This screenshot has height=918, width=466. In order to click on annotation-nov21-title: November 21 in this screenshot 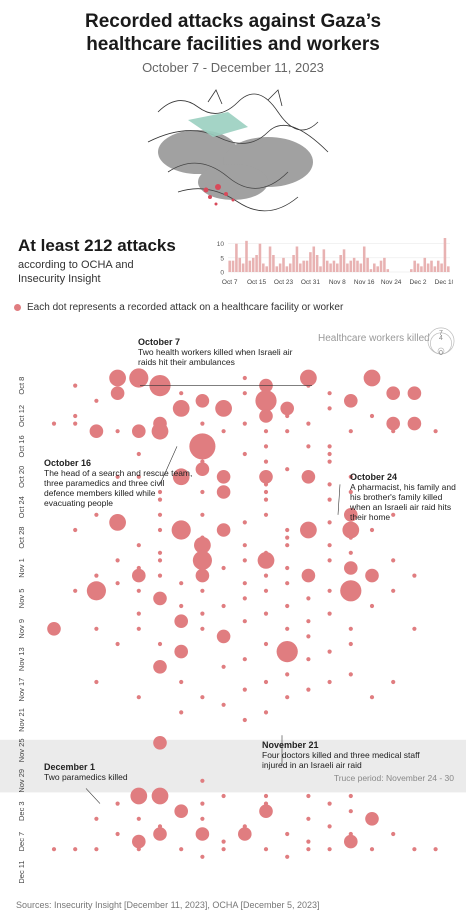, I will do `click(290, 745)`.